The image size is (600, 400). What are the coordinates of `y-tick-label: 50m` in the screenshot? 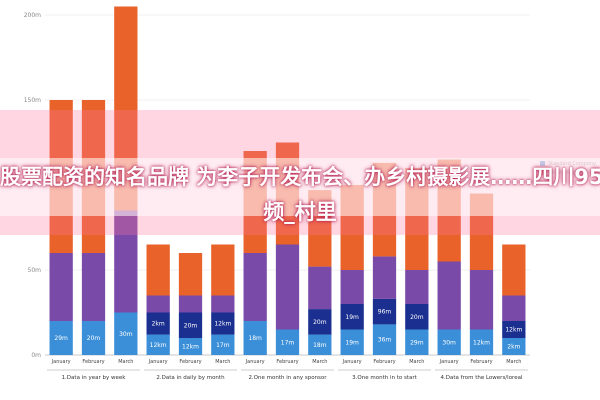 It's located at (35, 270).